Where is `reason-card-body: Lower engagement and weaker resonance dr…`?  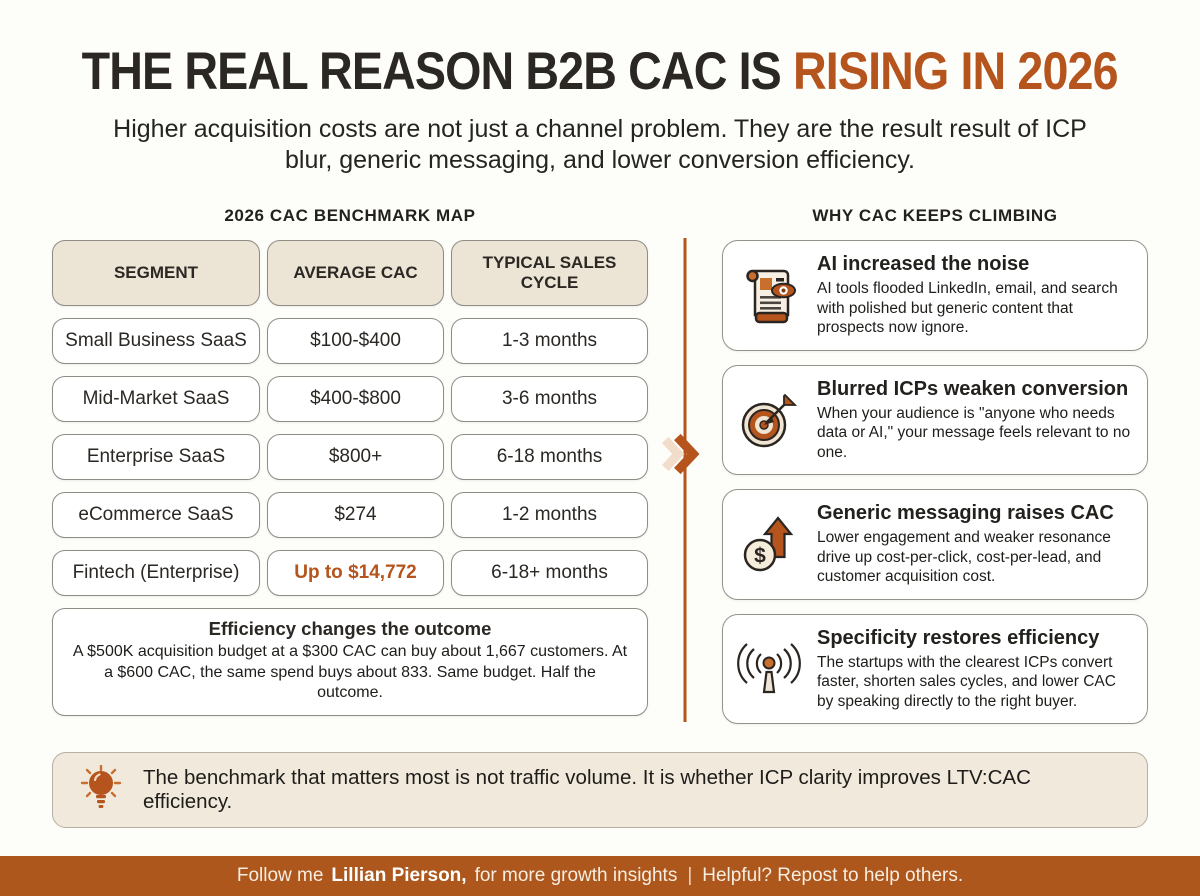
reason-card-body: Lower engagement and weaker resonance dr… is located at coordinates (964, 557).